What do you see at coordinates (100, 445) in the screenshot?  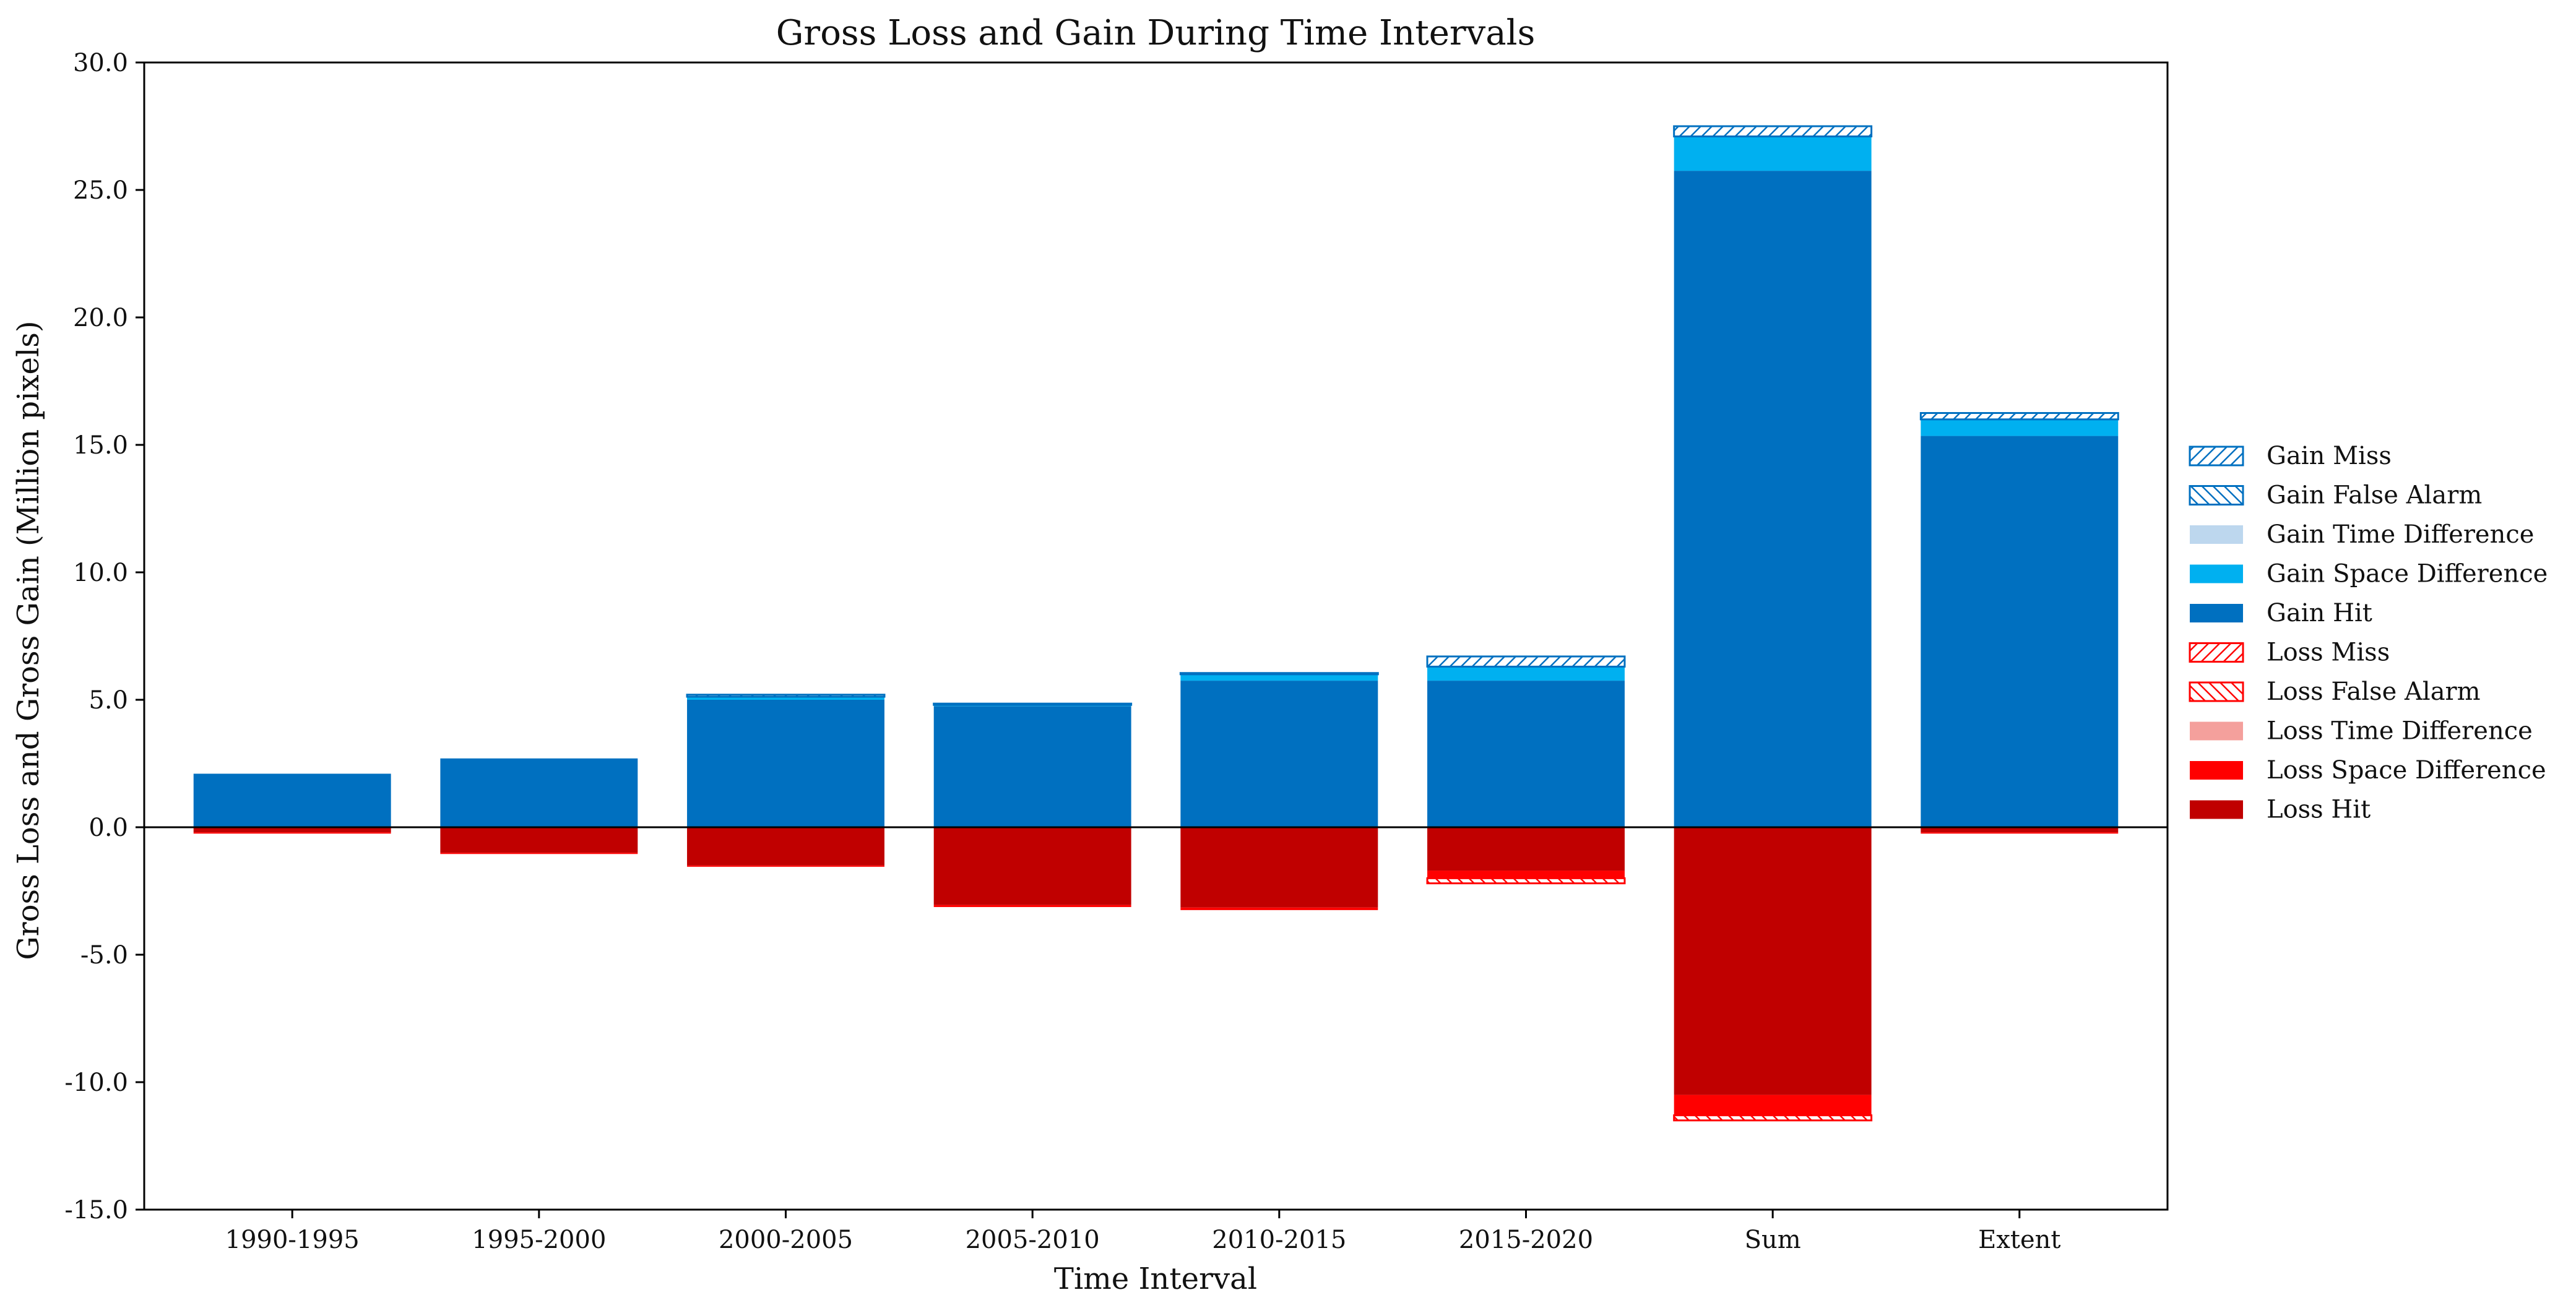 I see `y-tick-label: 15.0` at bounding box center [100, 445].